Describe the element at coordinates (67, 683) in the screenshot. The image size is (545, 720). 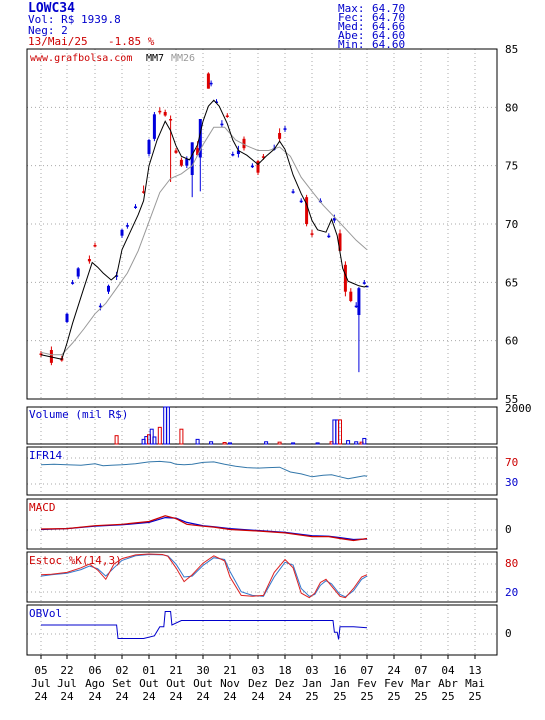
I see `x-label-month: Jul` at that location.